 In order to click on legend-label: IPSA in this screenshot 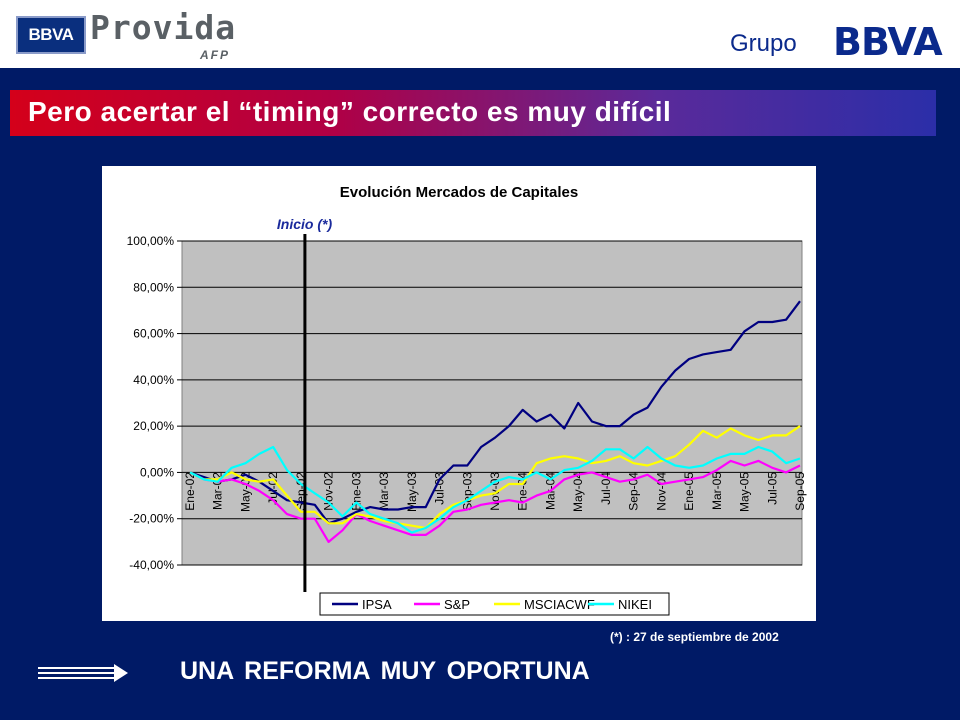, I will do `click(377, 604)`.